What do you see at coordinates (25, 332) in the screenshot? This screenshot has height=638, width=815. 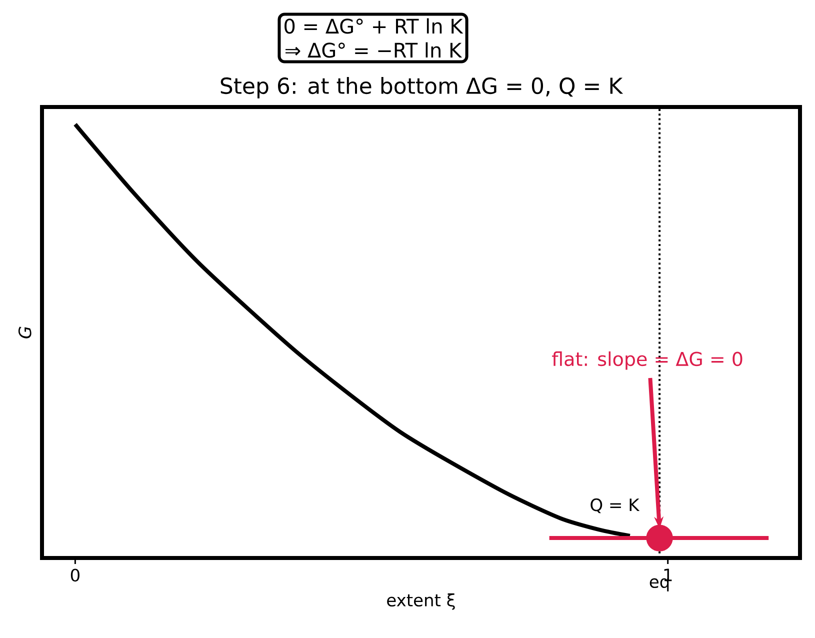 I see `y-axis-title: G` at bounding box center [25, 332].